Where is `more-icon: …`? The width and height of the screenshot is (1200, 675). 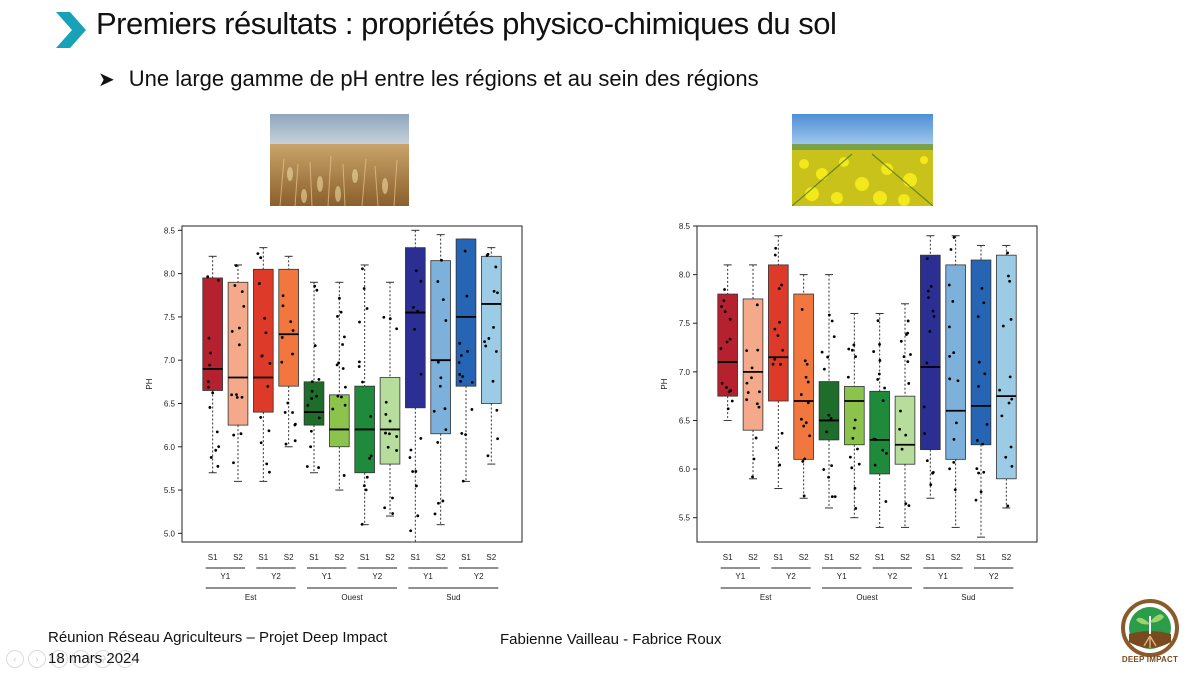 more-icon: … is located at coordinates (125, 659).